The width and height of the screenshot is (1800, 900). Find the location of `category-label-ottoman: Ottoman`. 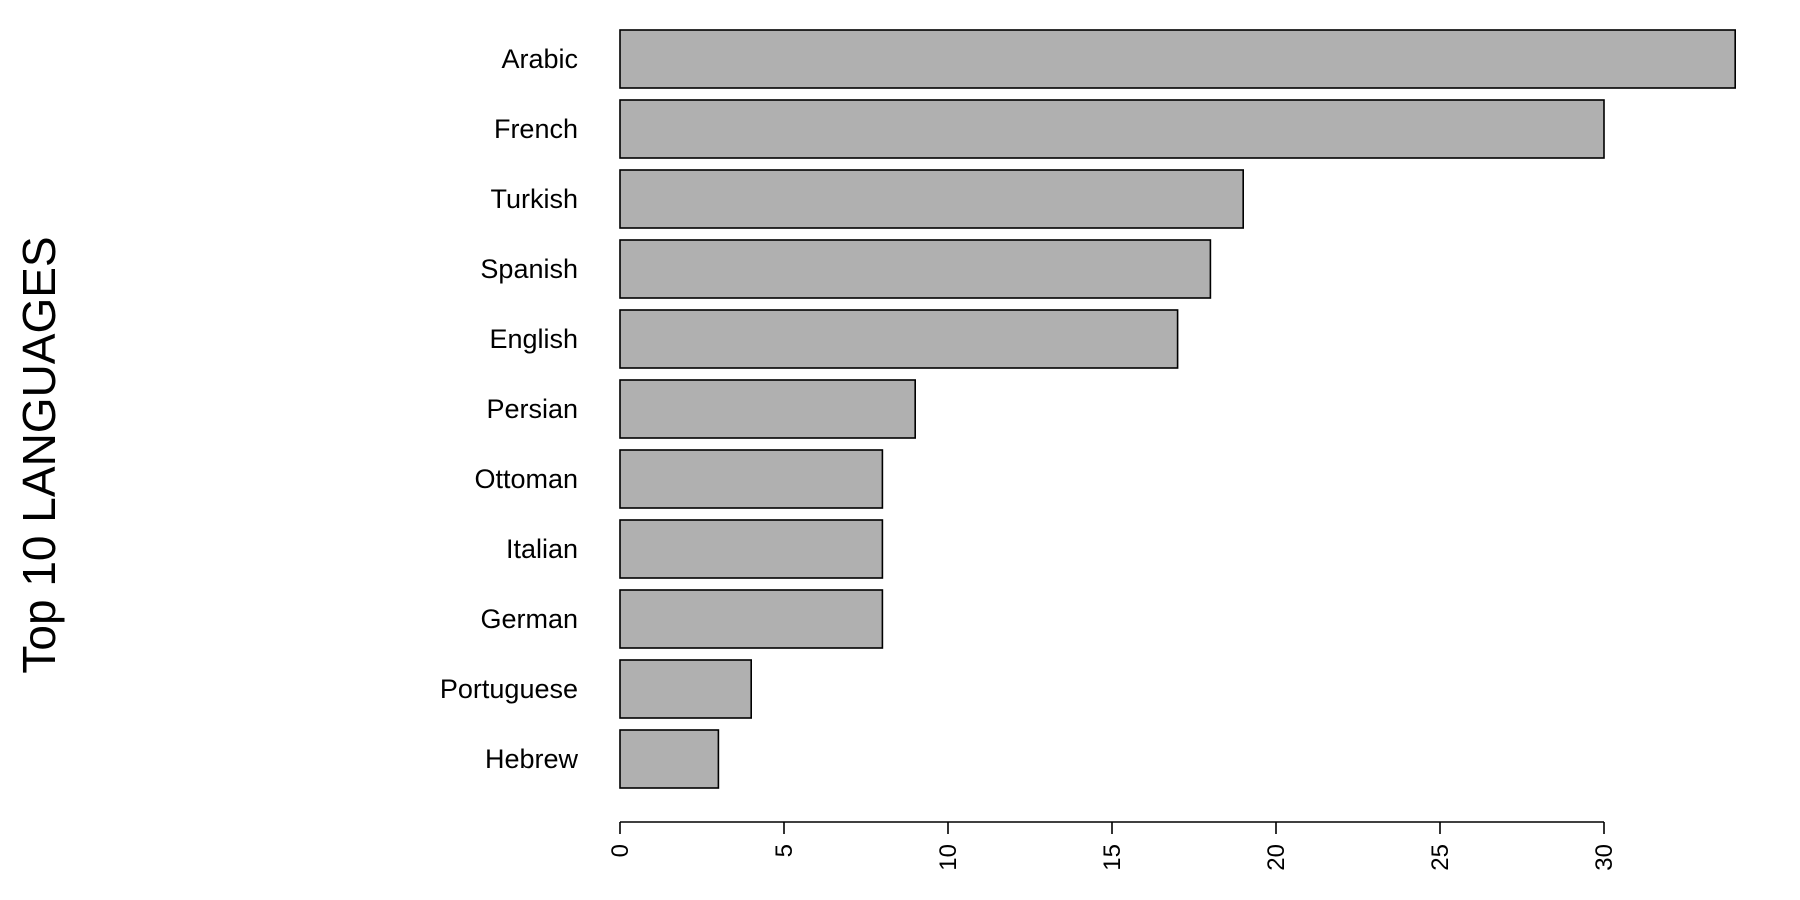

category-label-ottoman: Ottoman is located at coordinates (526, 479).